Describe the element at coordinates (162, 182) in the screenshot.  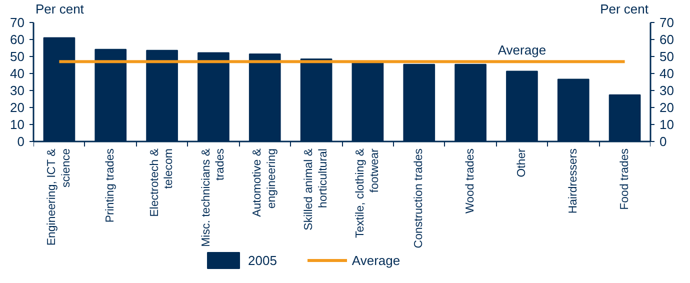
I see `x-tick-label: Electrotech & telecom` at that location.